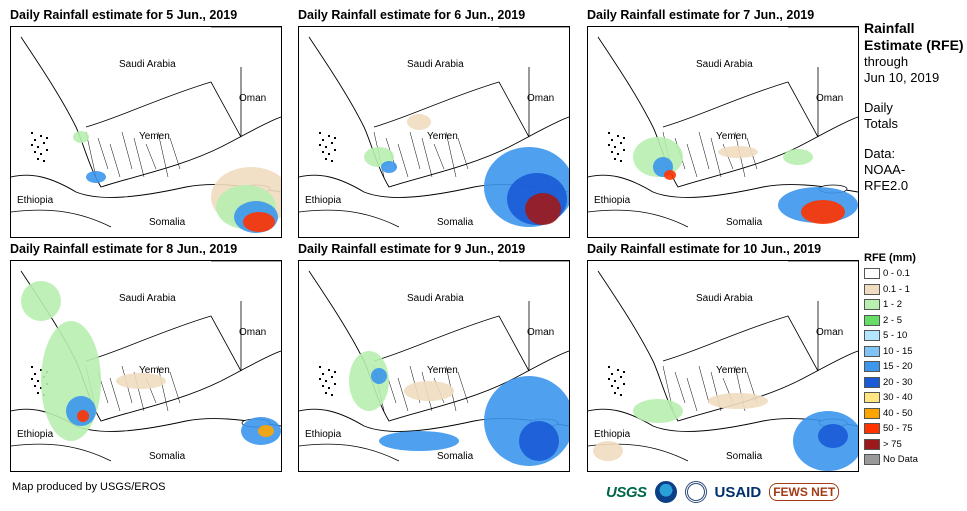  Describe the element at coordinates (881, 115) in the screenshot. I see `daily-totals-label: Daily Totals` at that location.